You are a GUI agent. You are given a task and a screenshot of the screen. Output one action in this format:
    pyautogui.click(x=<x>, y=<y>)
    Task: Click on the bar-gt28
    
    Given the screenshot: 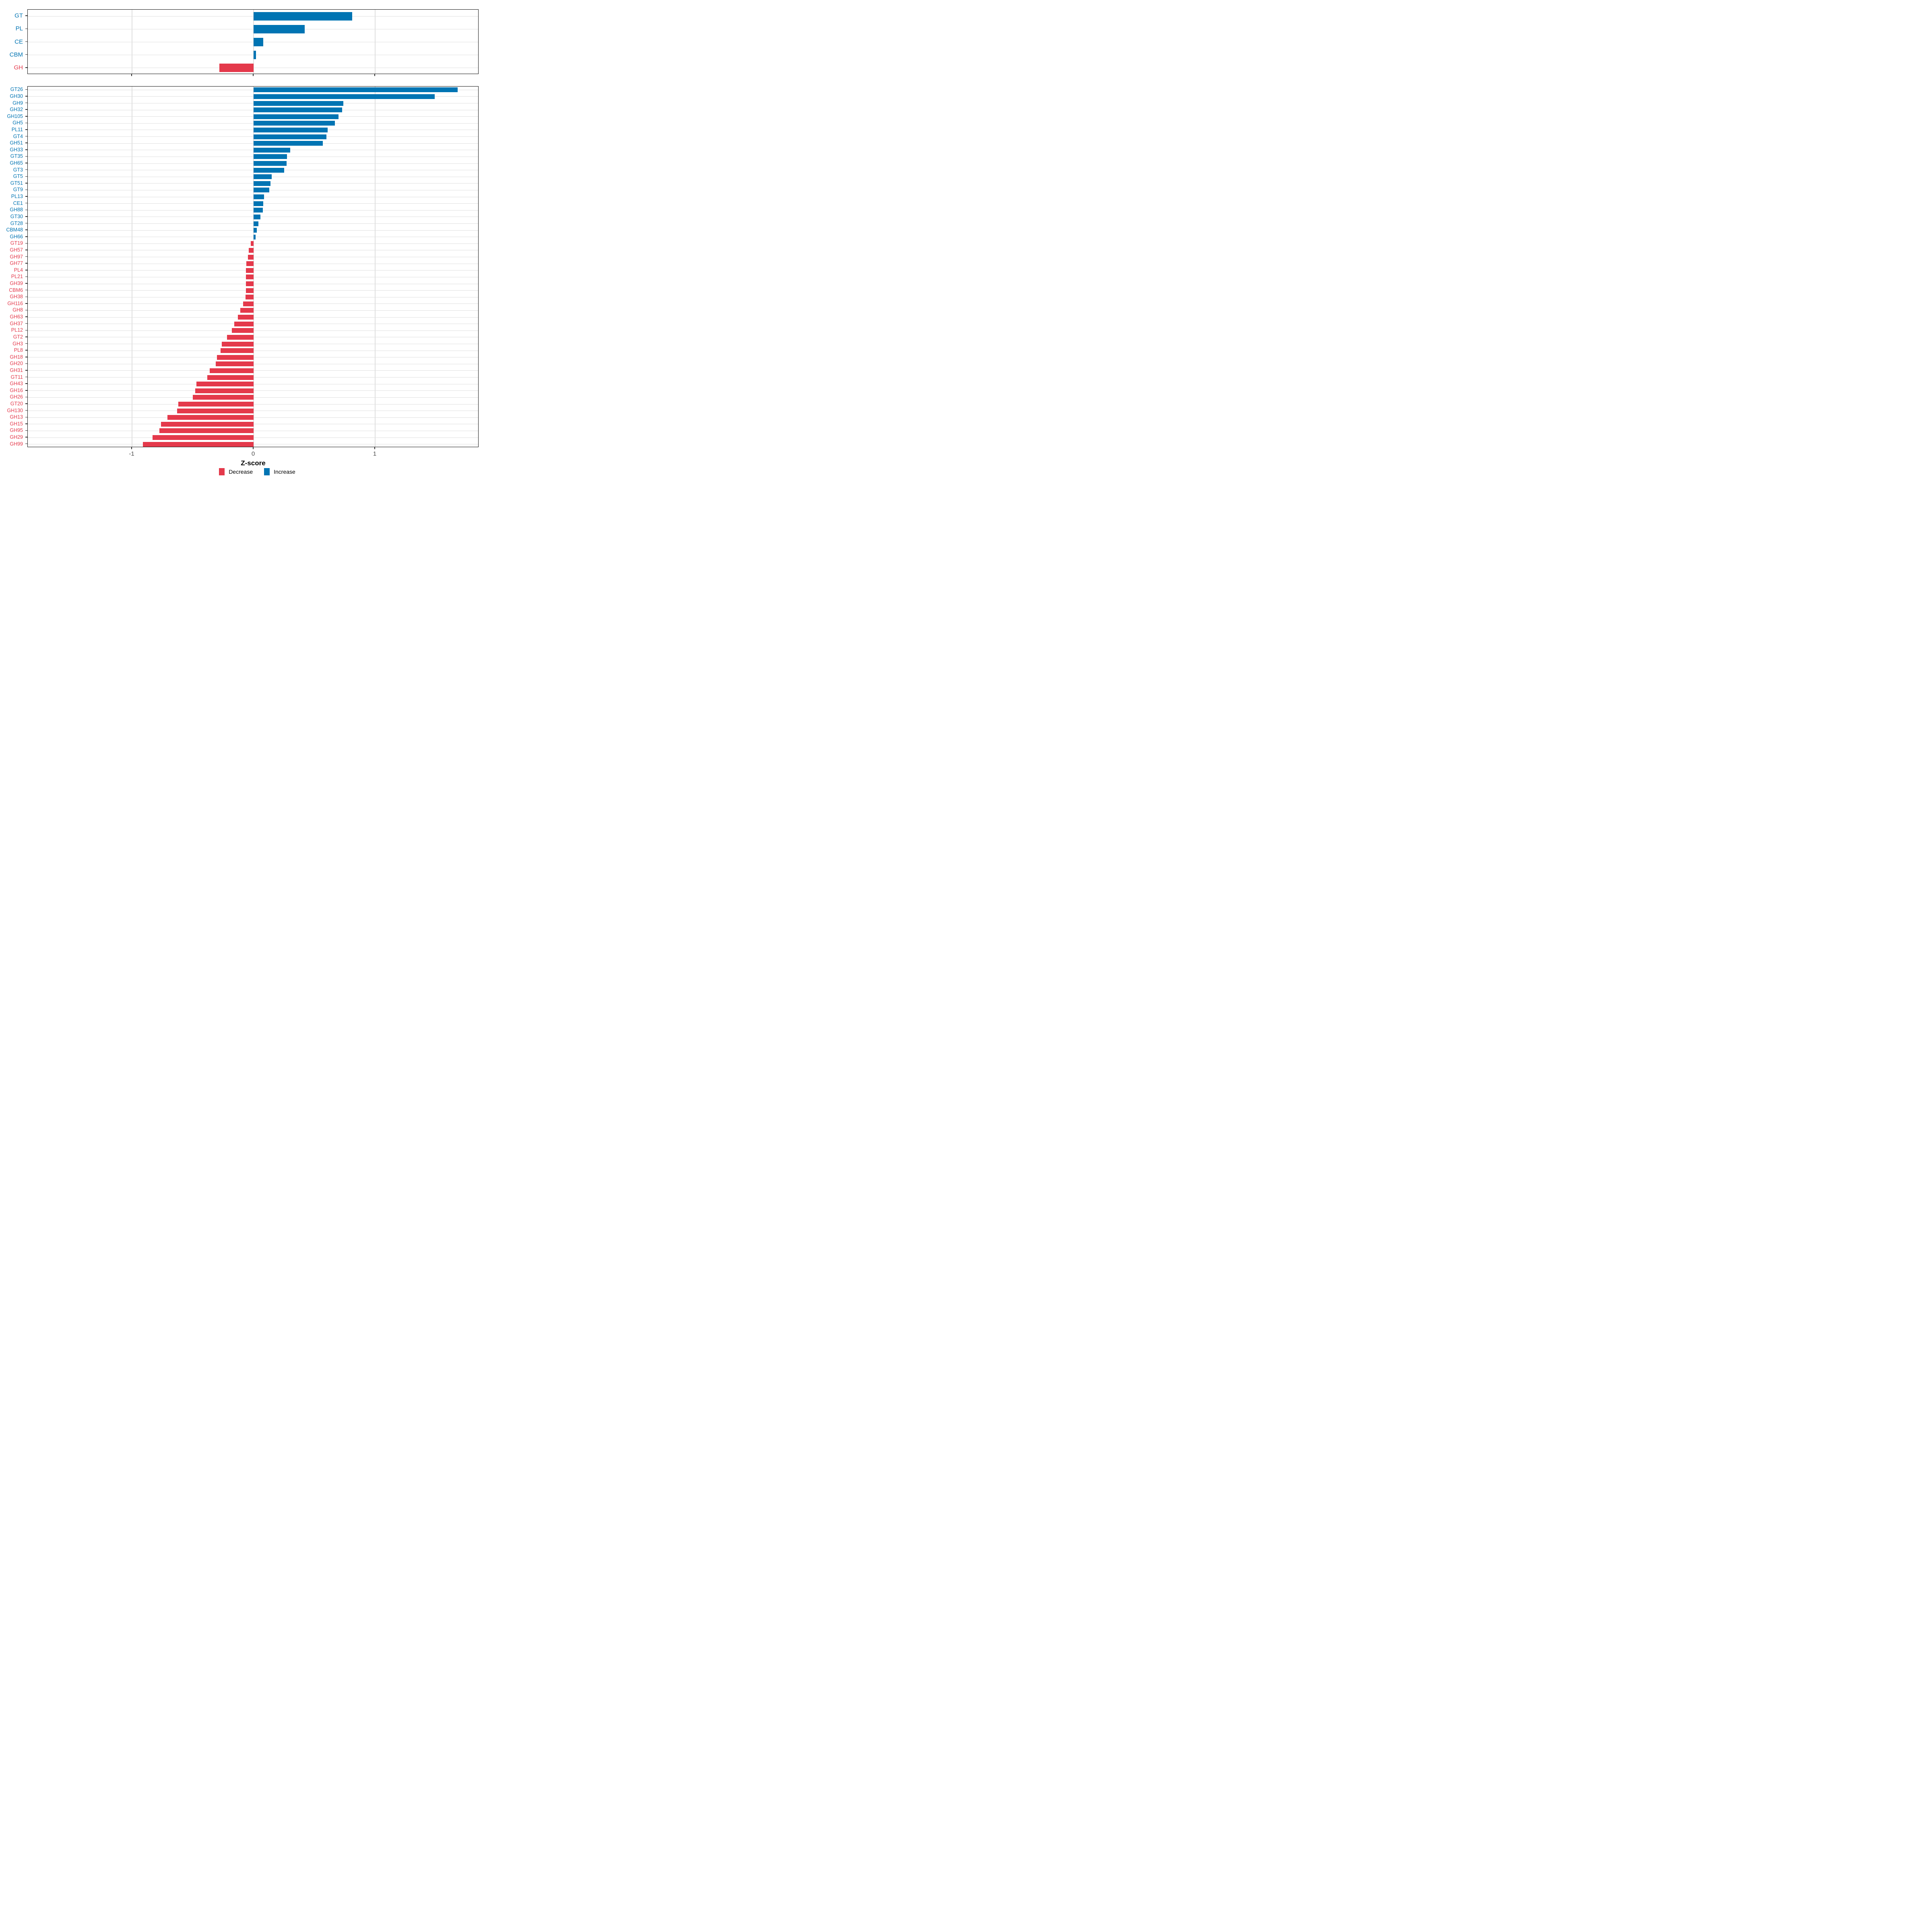 What is the action you would take?
    pyautogui.click(x=256, y=223)
    